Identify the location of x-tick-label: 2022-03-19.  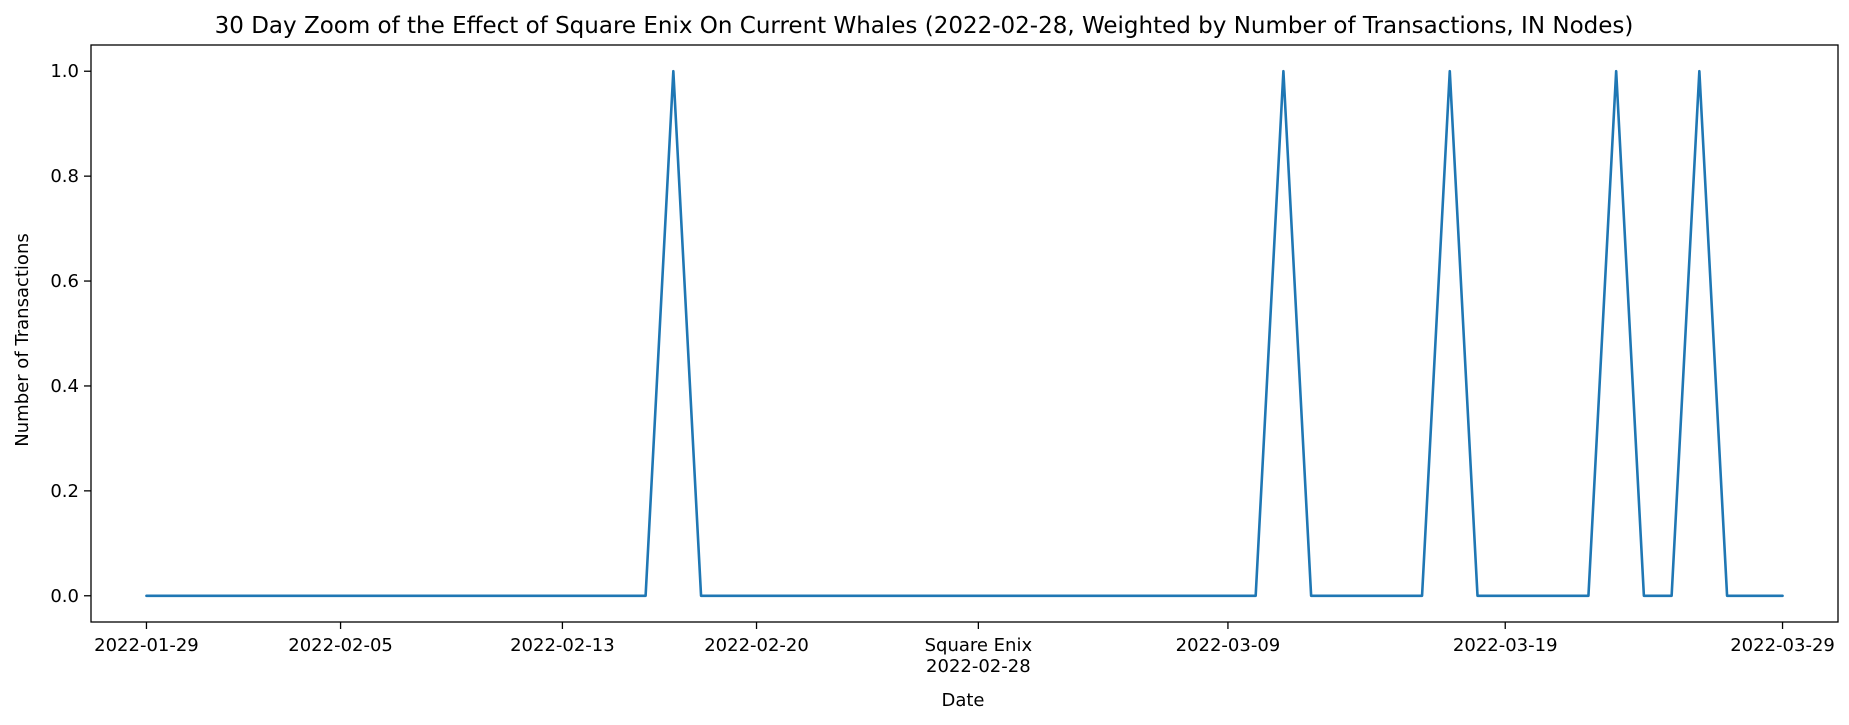
(1505, 645).